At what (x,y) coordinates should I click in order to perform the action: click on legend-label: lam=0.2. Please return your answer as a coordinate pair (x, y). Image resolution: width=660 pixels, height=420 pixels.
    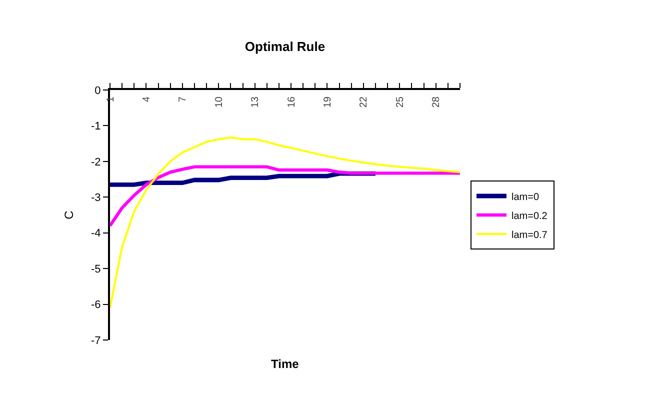
    Looking at the image, I should click on (530, 216).